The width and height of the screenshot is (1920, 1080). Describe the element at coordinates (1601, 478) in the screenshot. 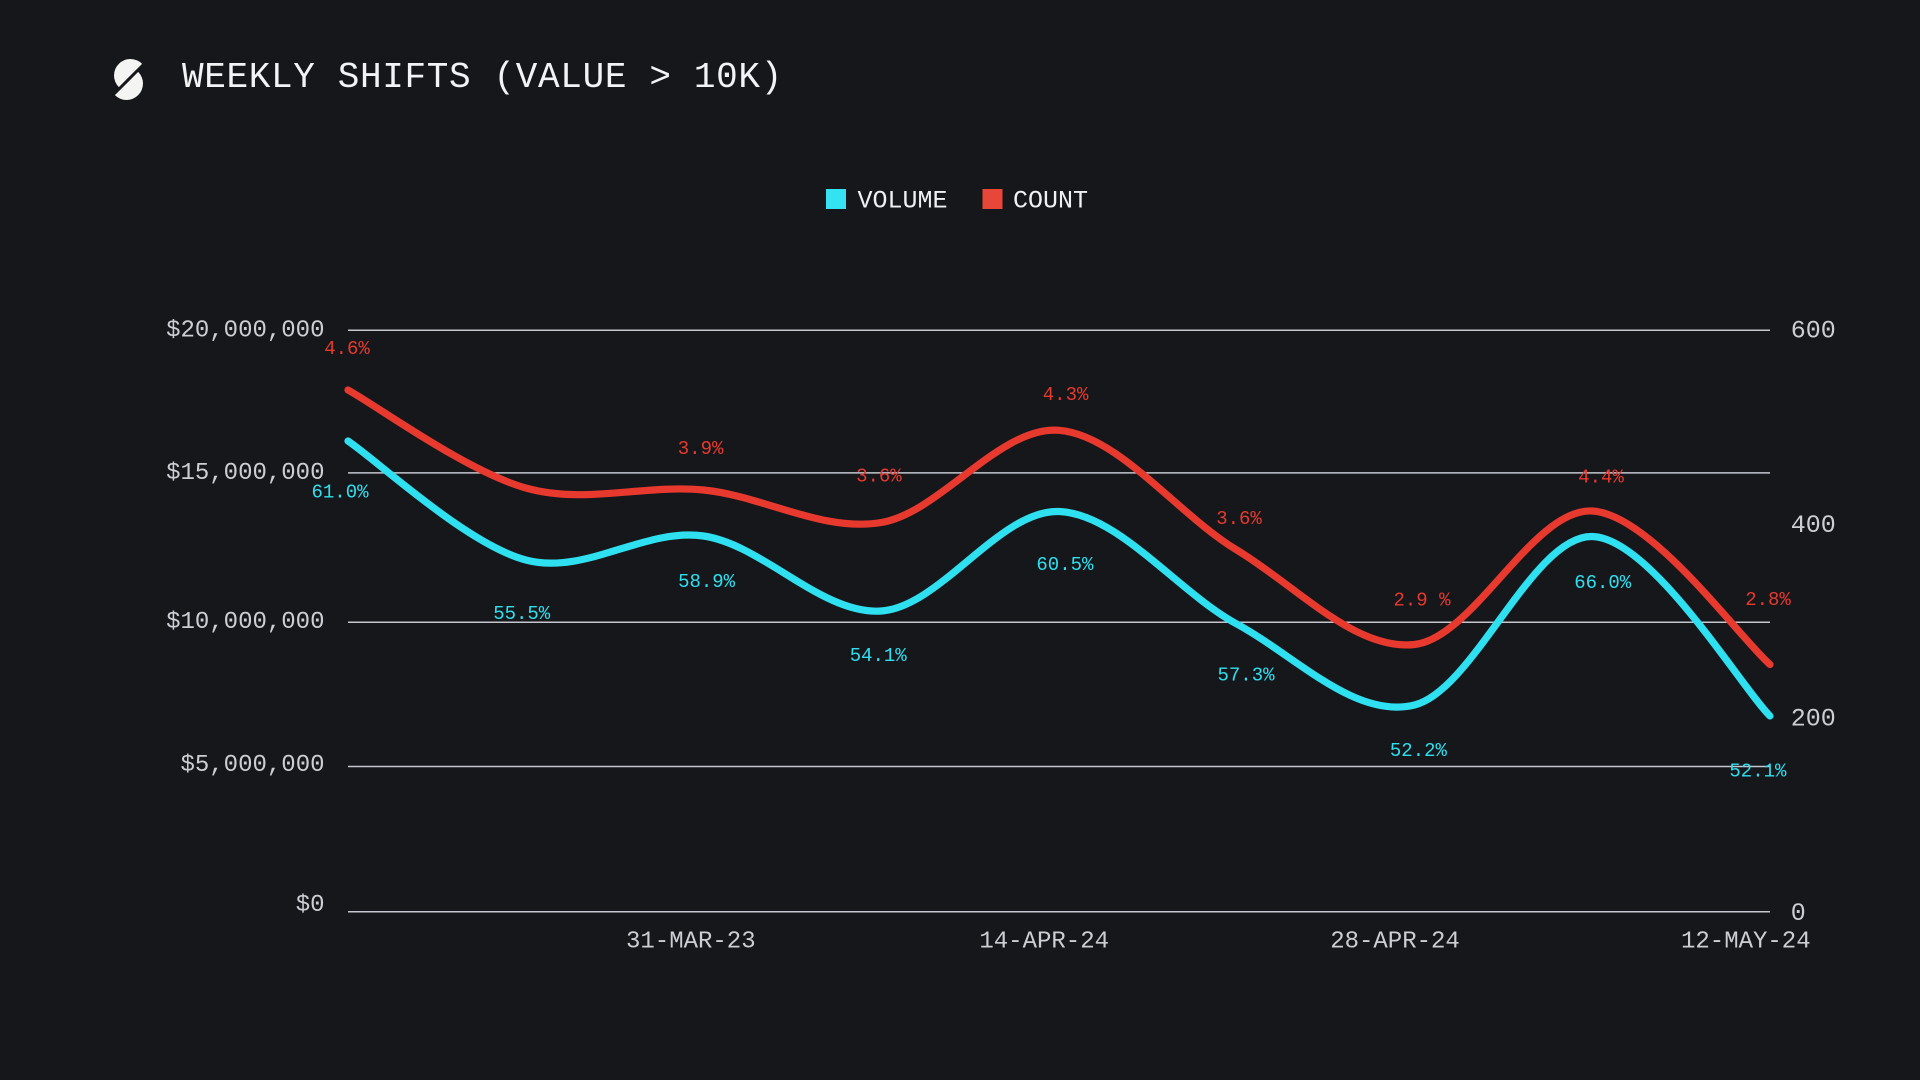

I see `svg-text: 4.4%` at that location.